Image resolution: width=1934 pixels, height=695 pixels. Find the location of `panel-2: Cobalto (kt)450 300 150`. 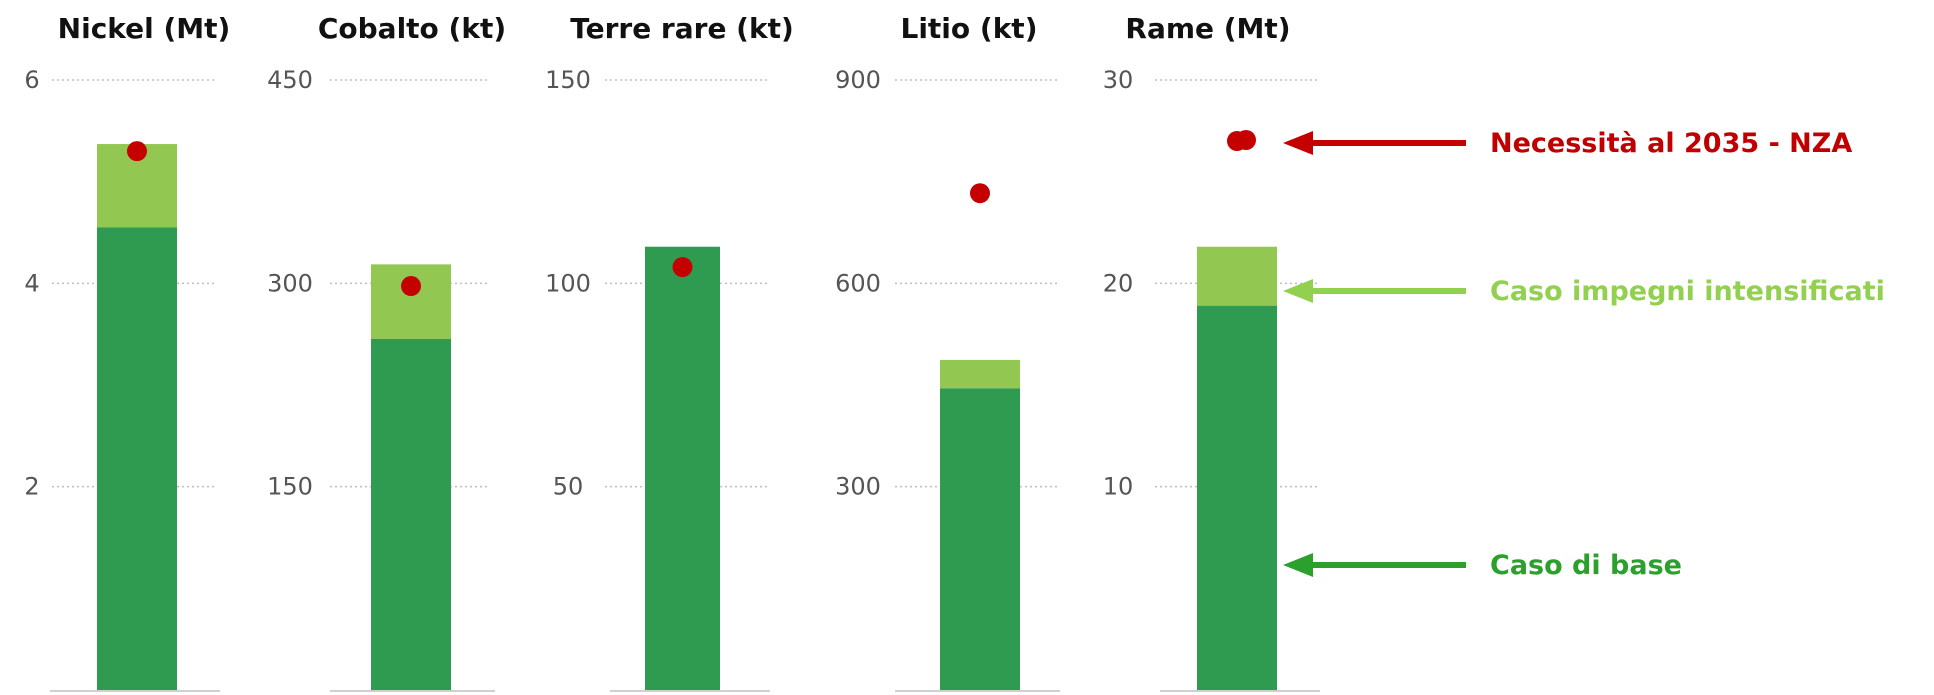

panel-2: Cobalto (kt)450 300 150 is located at coordinates (386, 352).